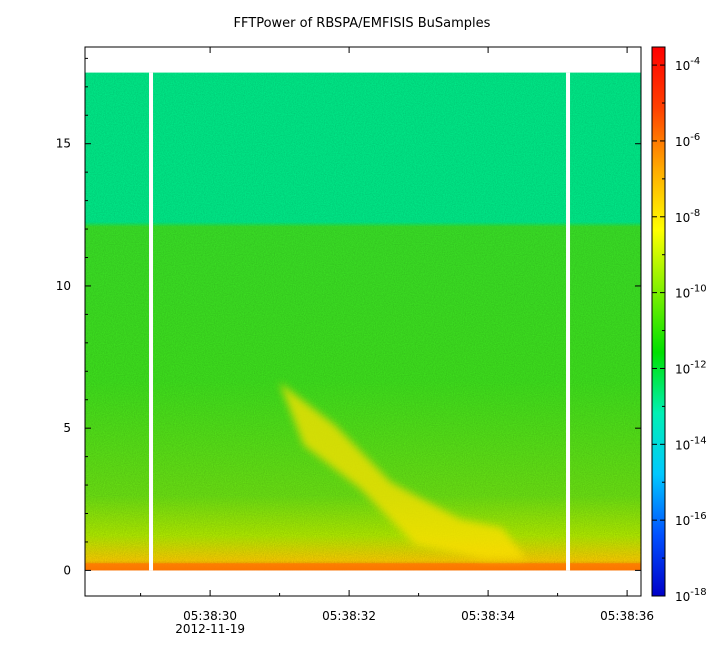  I want to click on colorbar-label: 10⁻⁴, so click(687, 64).